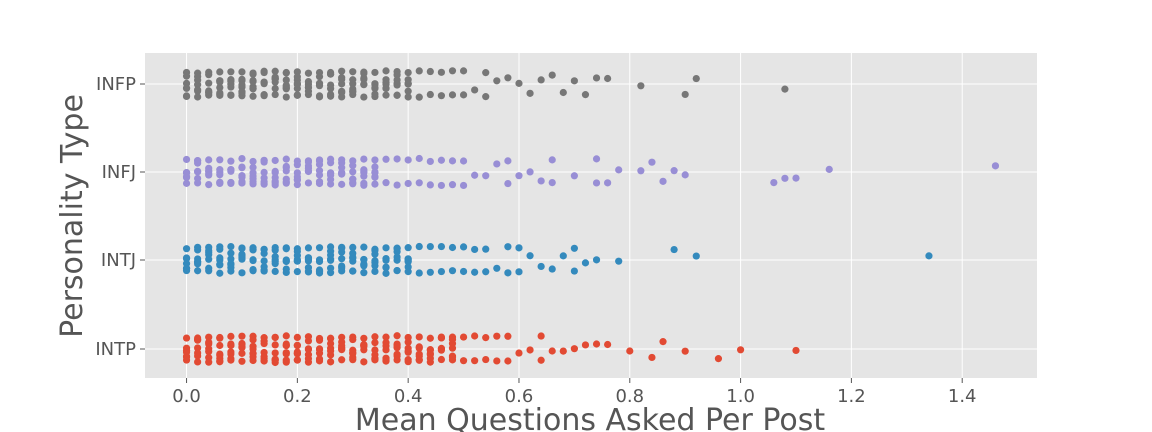 The width and height of the screenshot is (1152, 432). I want to click on y-axis-ticks: INFP INFJ INTJ INTP, so click(120, 217).